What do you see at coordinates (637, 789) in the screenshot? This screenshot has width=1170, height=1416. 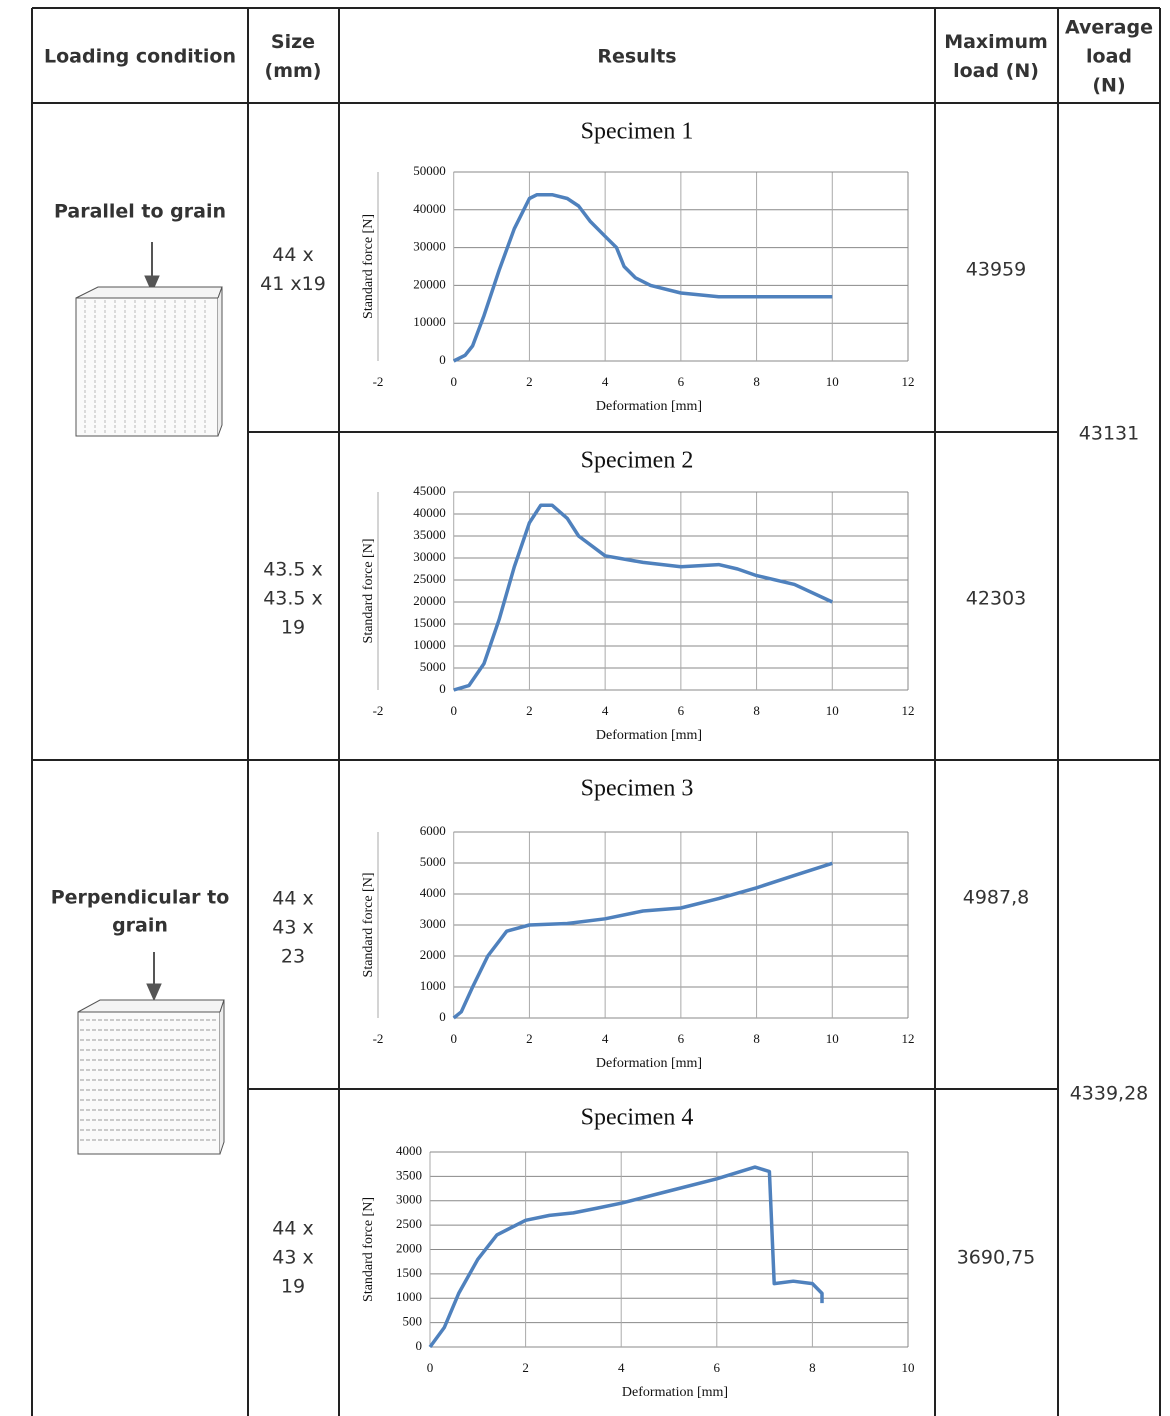 I see `chart-title: Specimen 3` at bounding box center [637, 789].